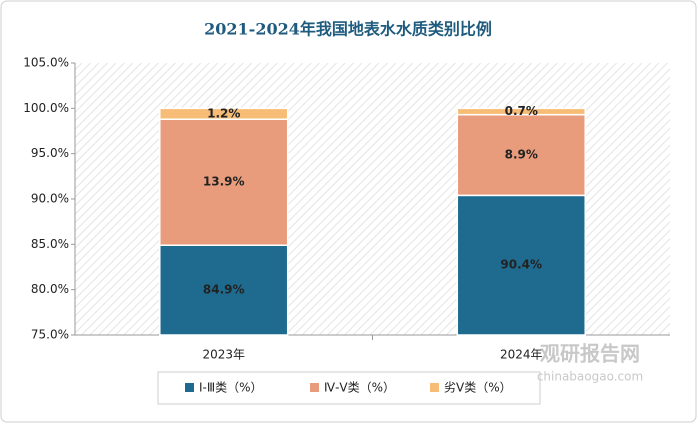  I want to click on watermark: 观研报告网, so click(590, 354).